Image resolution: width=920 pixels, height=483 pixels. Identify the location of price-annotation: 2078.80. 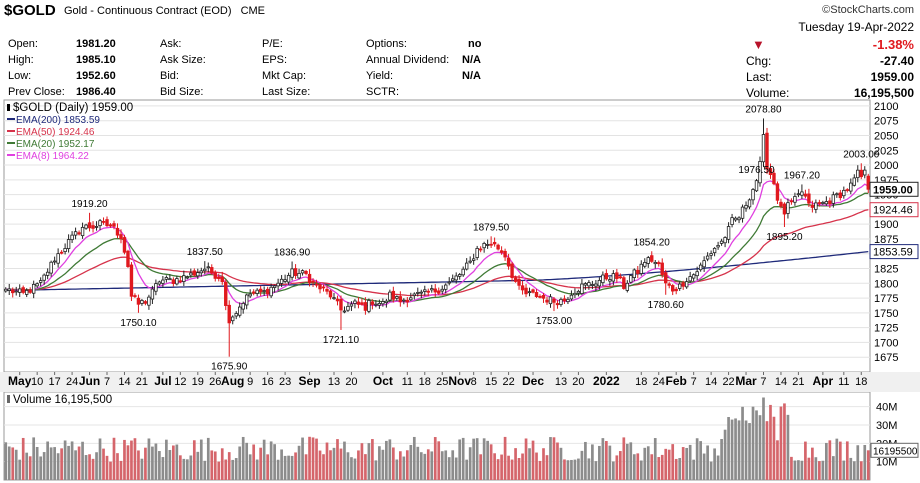
(763, 109).